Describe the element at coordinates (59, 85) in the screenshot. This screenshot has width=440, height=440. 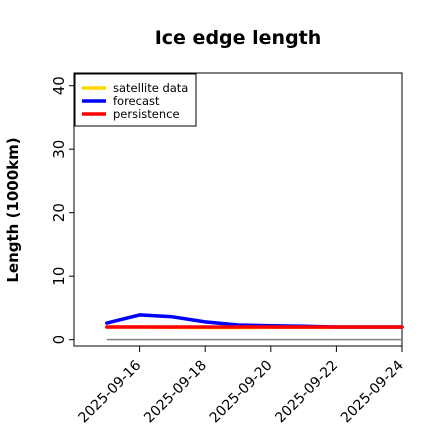
I see `y-tick-label: 40` at that location.